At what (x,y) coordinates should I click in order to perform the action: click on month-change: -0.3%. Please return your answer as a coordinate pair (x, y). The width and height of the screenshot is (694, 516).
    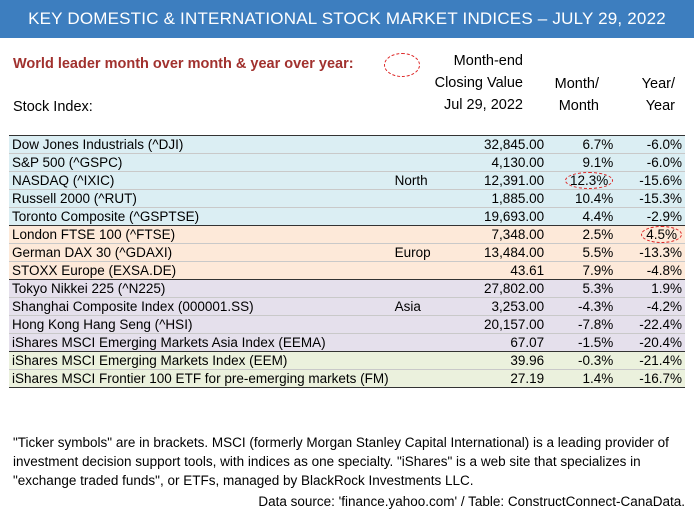
    Looking at the image, I should click on (595, 360).